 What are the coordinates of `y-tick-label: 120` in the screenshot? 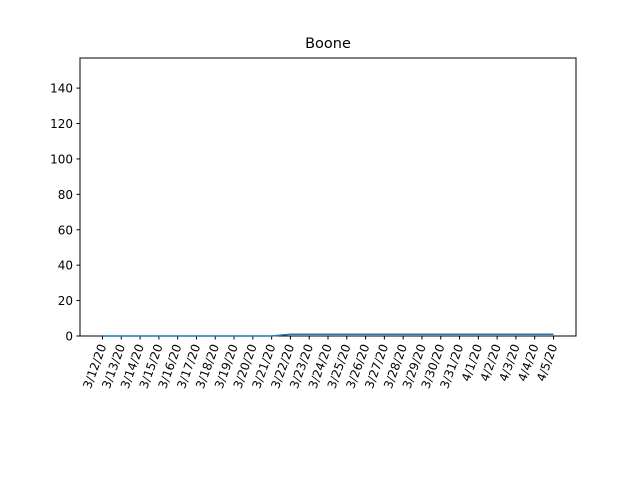 It's located at (61, 124).